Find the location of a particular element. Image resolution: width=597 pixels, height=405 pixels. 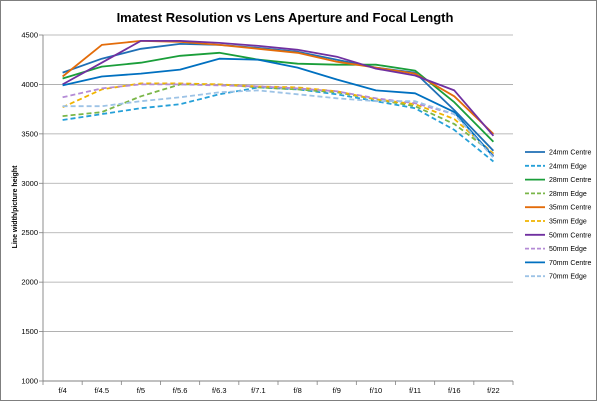

y-tick-label: 1000 is located at coordinates (29, 381).